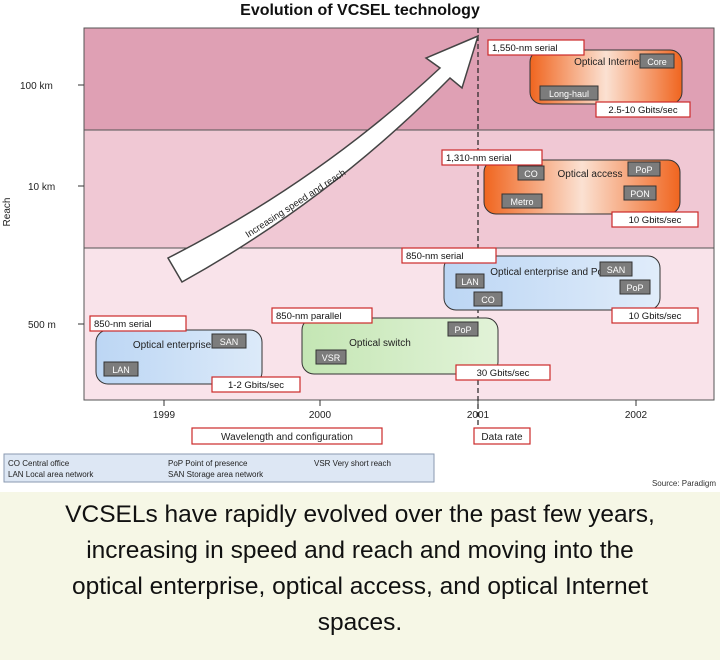 The height and width of the screenshot is (660, 720). What do you see at coordinates (320, 415) in the screenshot?
I see `x-tick-2000: 2000` at bounding box center [320, 415].